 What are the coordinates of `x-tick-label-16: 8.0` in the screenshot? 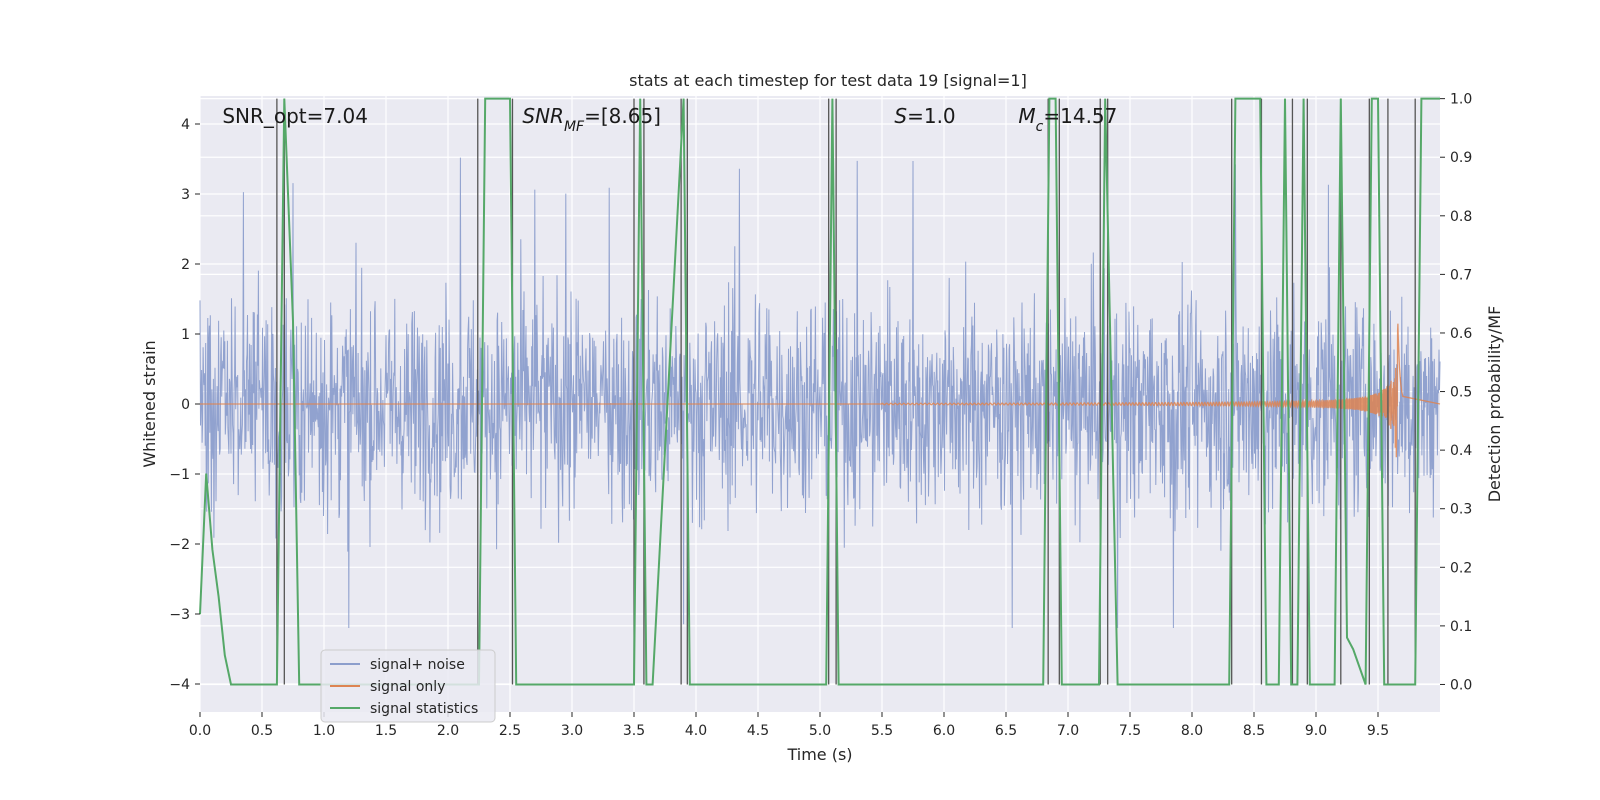 It's located at (1192, 731).